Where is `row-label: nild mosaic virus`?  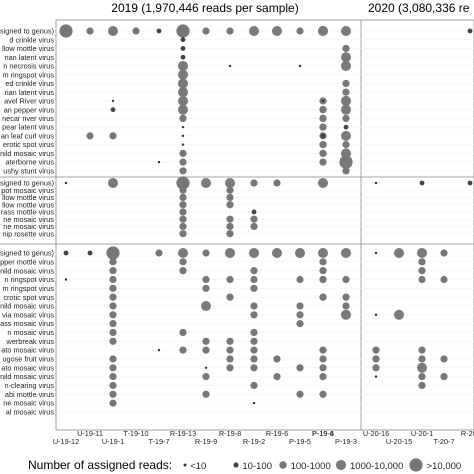 row-label: nild mosaic virus is located at coordinates (27, 153).